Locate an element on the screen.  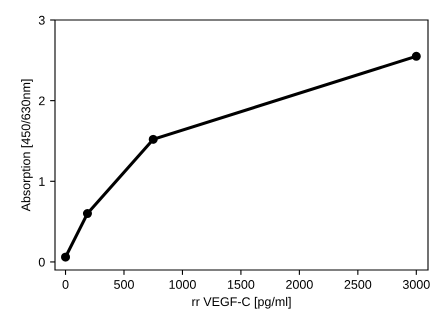
x-tick-label: 3000 is located at coordinates (416, 284).